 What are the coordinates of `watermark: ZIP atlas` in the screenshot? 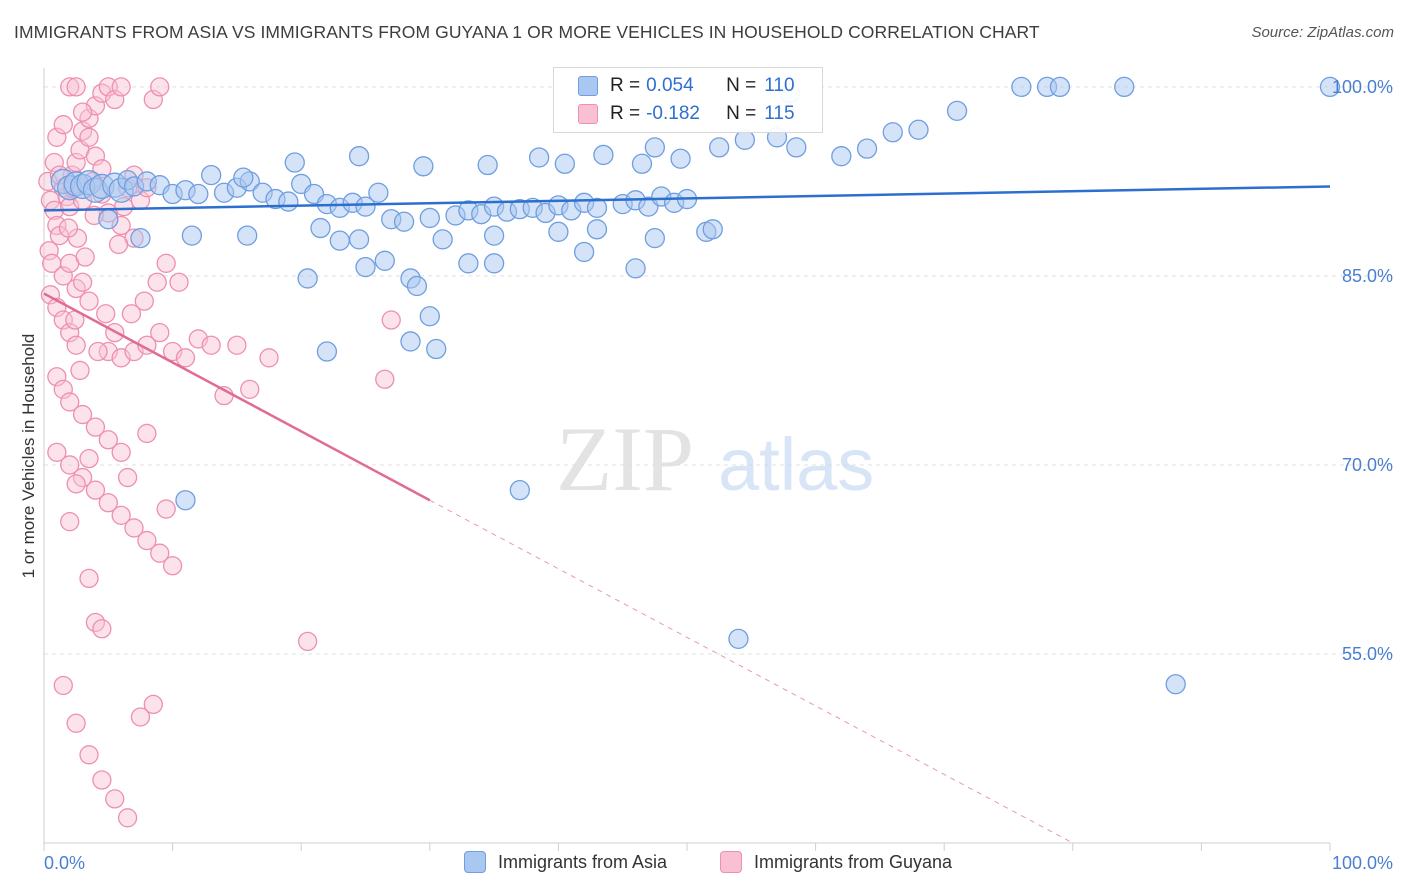 It's located at (715, 459).